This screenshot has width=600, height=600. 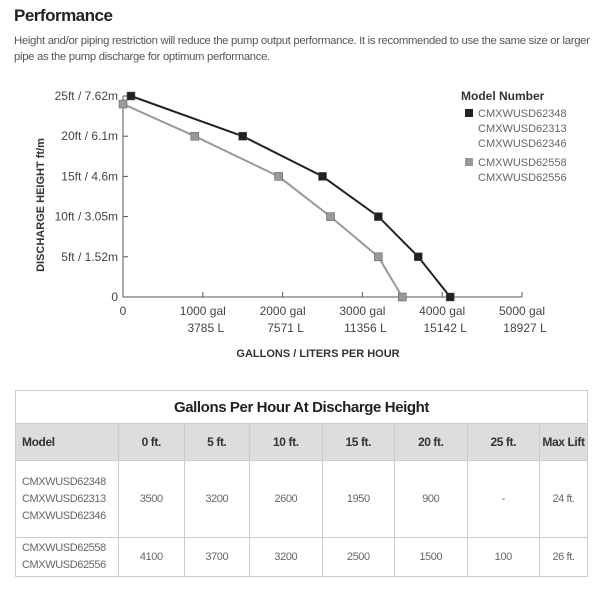 What do you see at coordinates (522, 163) in the screenshot?
I see `legend-label: CMXWUSD62558` at bounding box center [522, 163].